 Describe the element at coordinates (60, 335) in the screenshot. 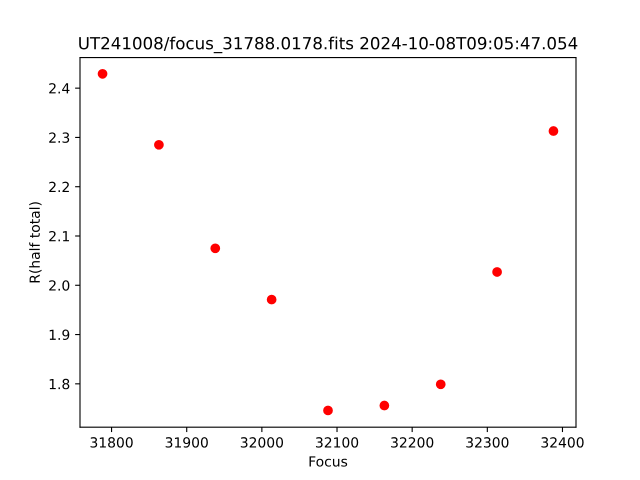

I see `y-tick-label: 1.9` at that location.